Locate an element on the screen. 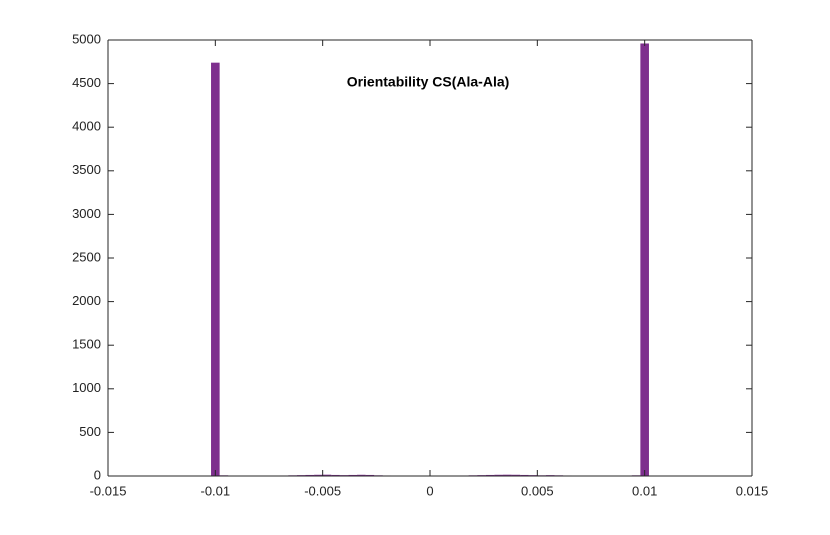 This screenshot has width=830, height=535. x-tick-label: 0.01 is located at coordinates (644, 490).